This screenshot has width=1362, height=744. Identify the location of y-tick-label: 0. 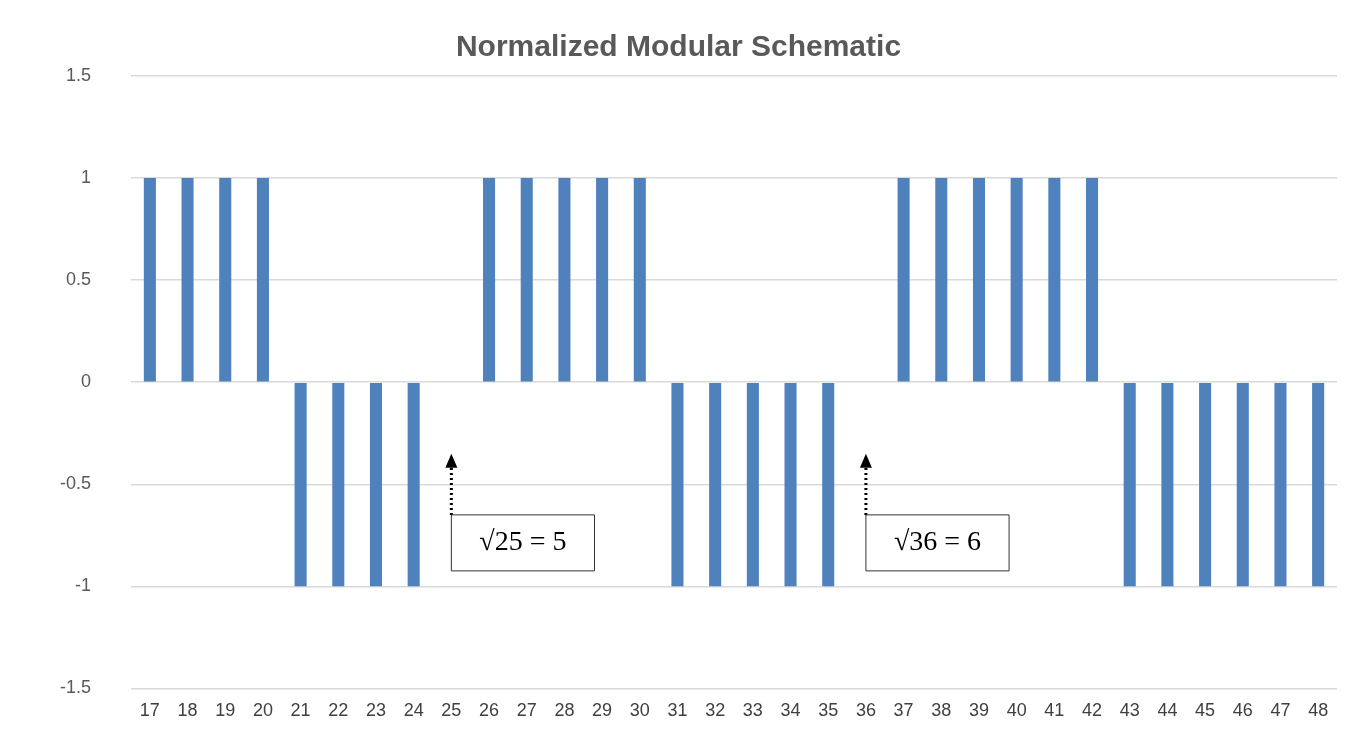
(86, 381).